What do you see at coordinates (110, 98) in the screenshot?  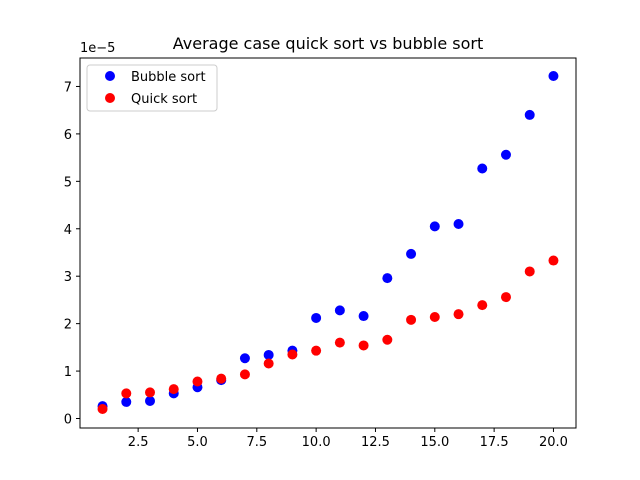 I see `legend-marker-quick-sort` at bounding box center [110, 98].